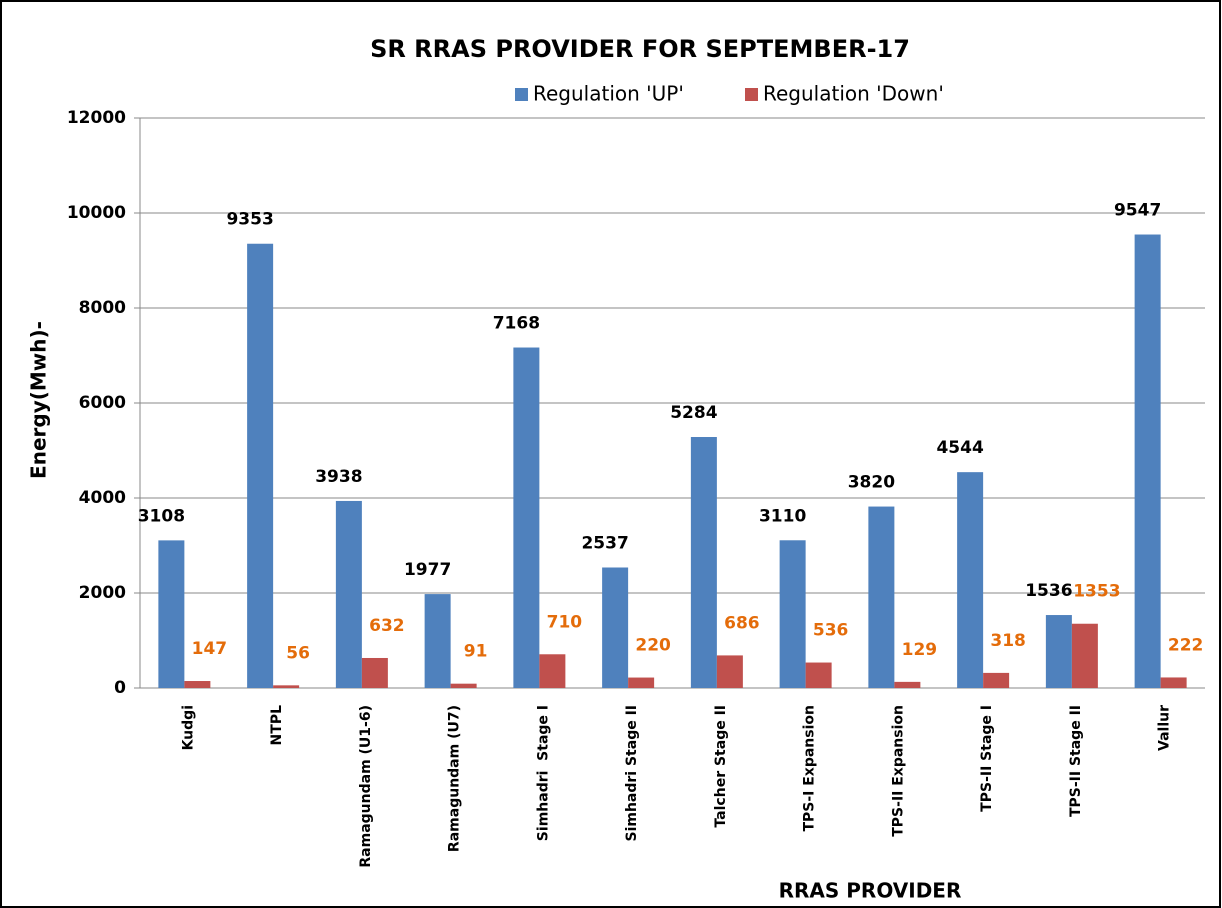  I want to click on x-axis-title: RRAS PROVIDER, so click(870, 891).